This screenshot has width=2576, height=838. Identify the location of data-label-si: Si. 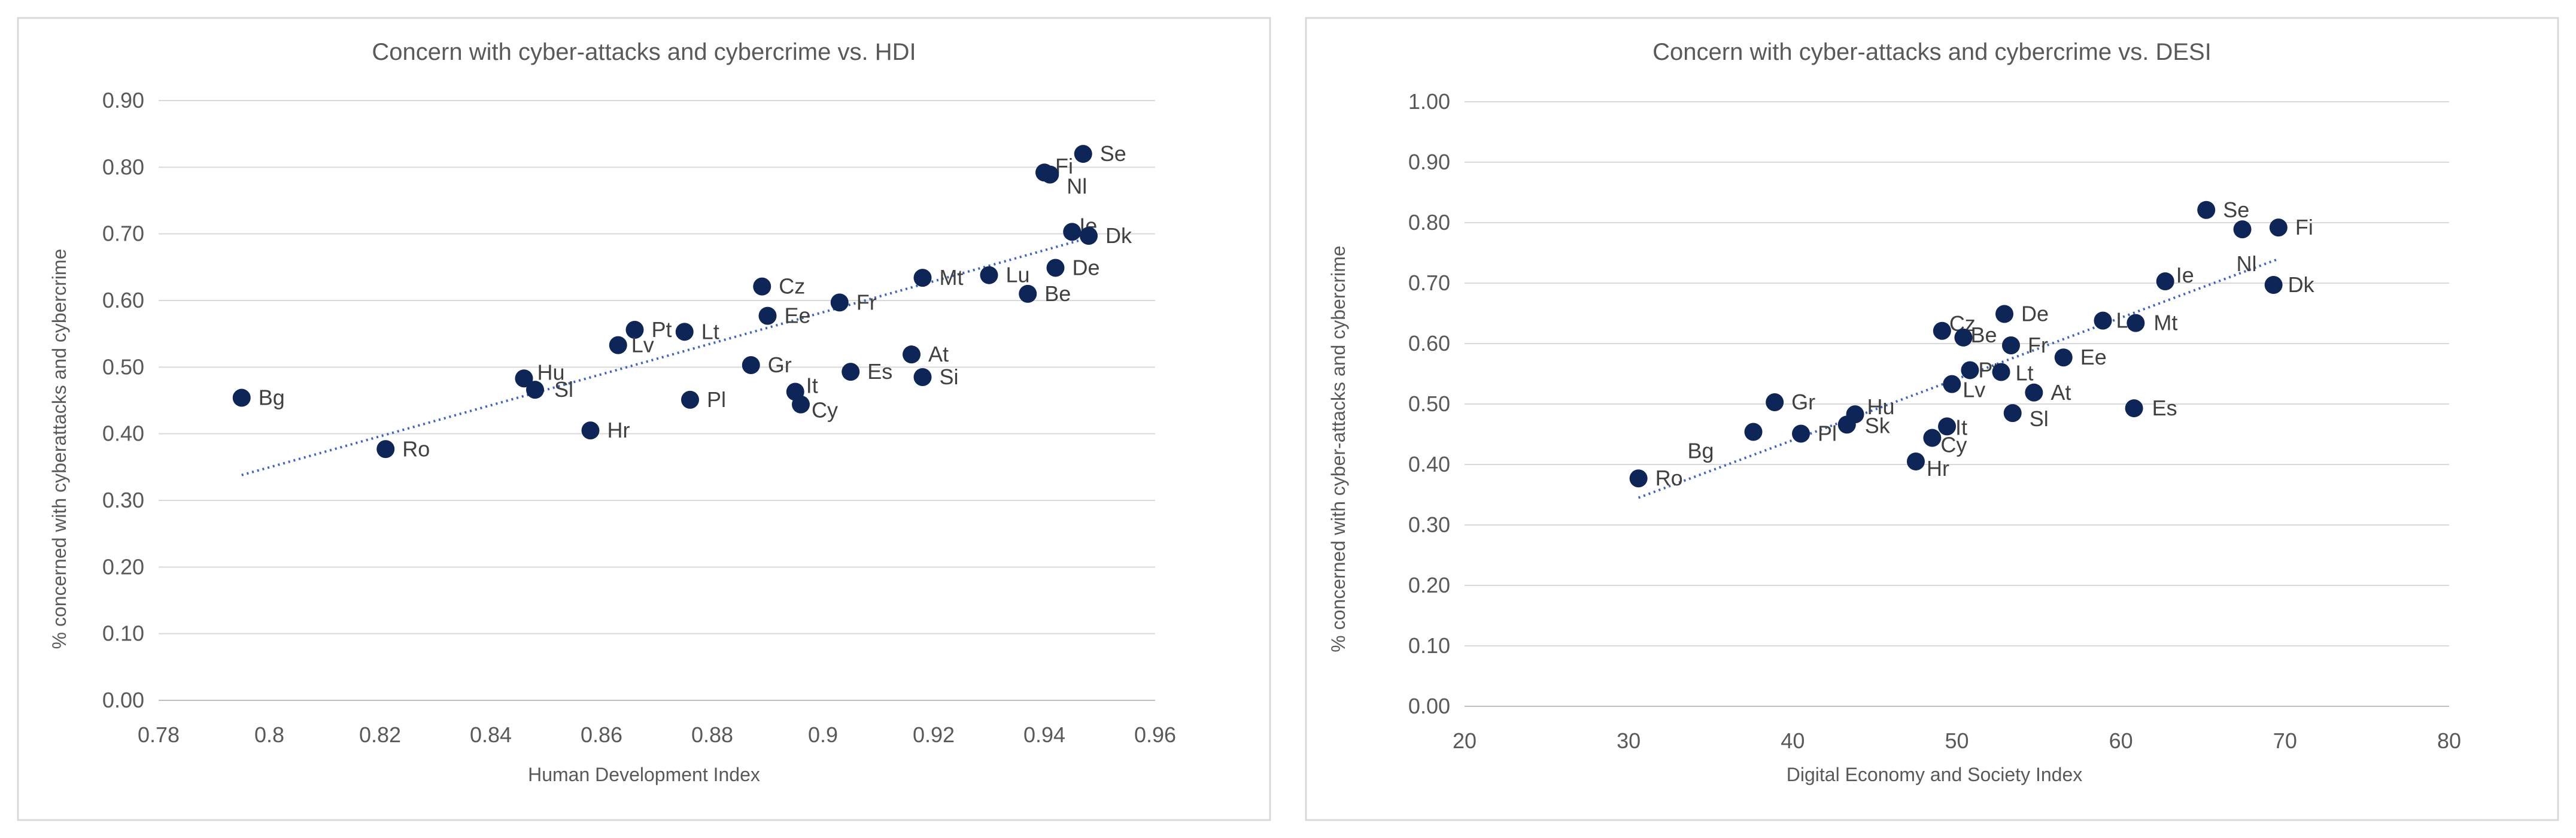
(950, 377).